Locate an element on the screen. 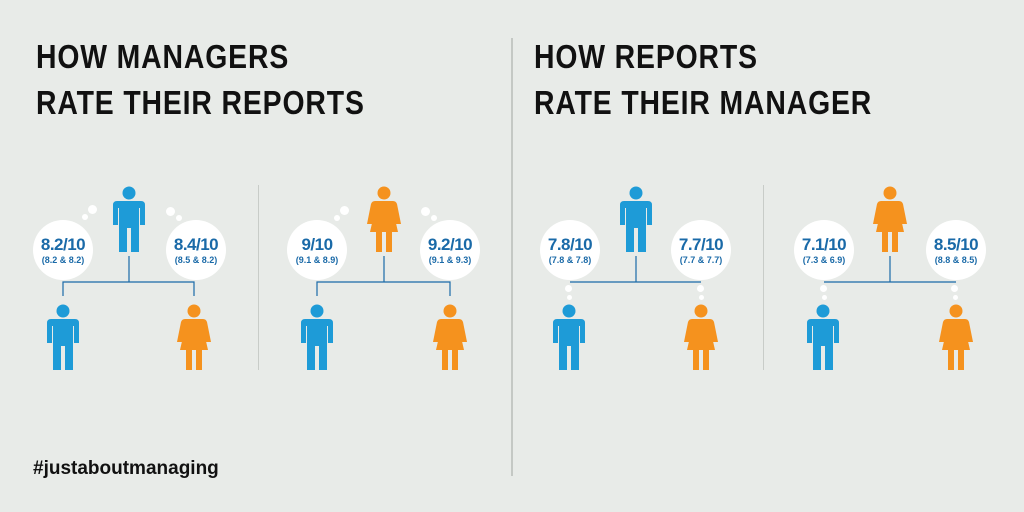  rating-score: 7.7/10 is located at coordinates (701, 244).